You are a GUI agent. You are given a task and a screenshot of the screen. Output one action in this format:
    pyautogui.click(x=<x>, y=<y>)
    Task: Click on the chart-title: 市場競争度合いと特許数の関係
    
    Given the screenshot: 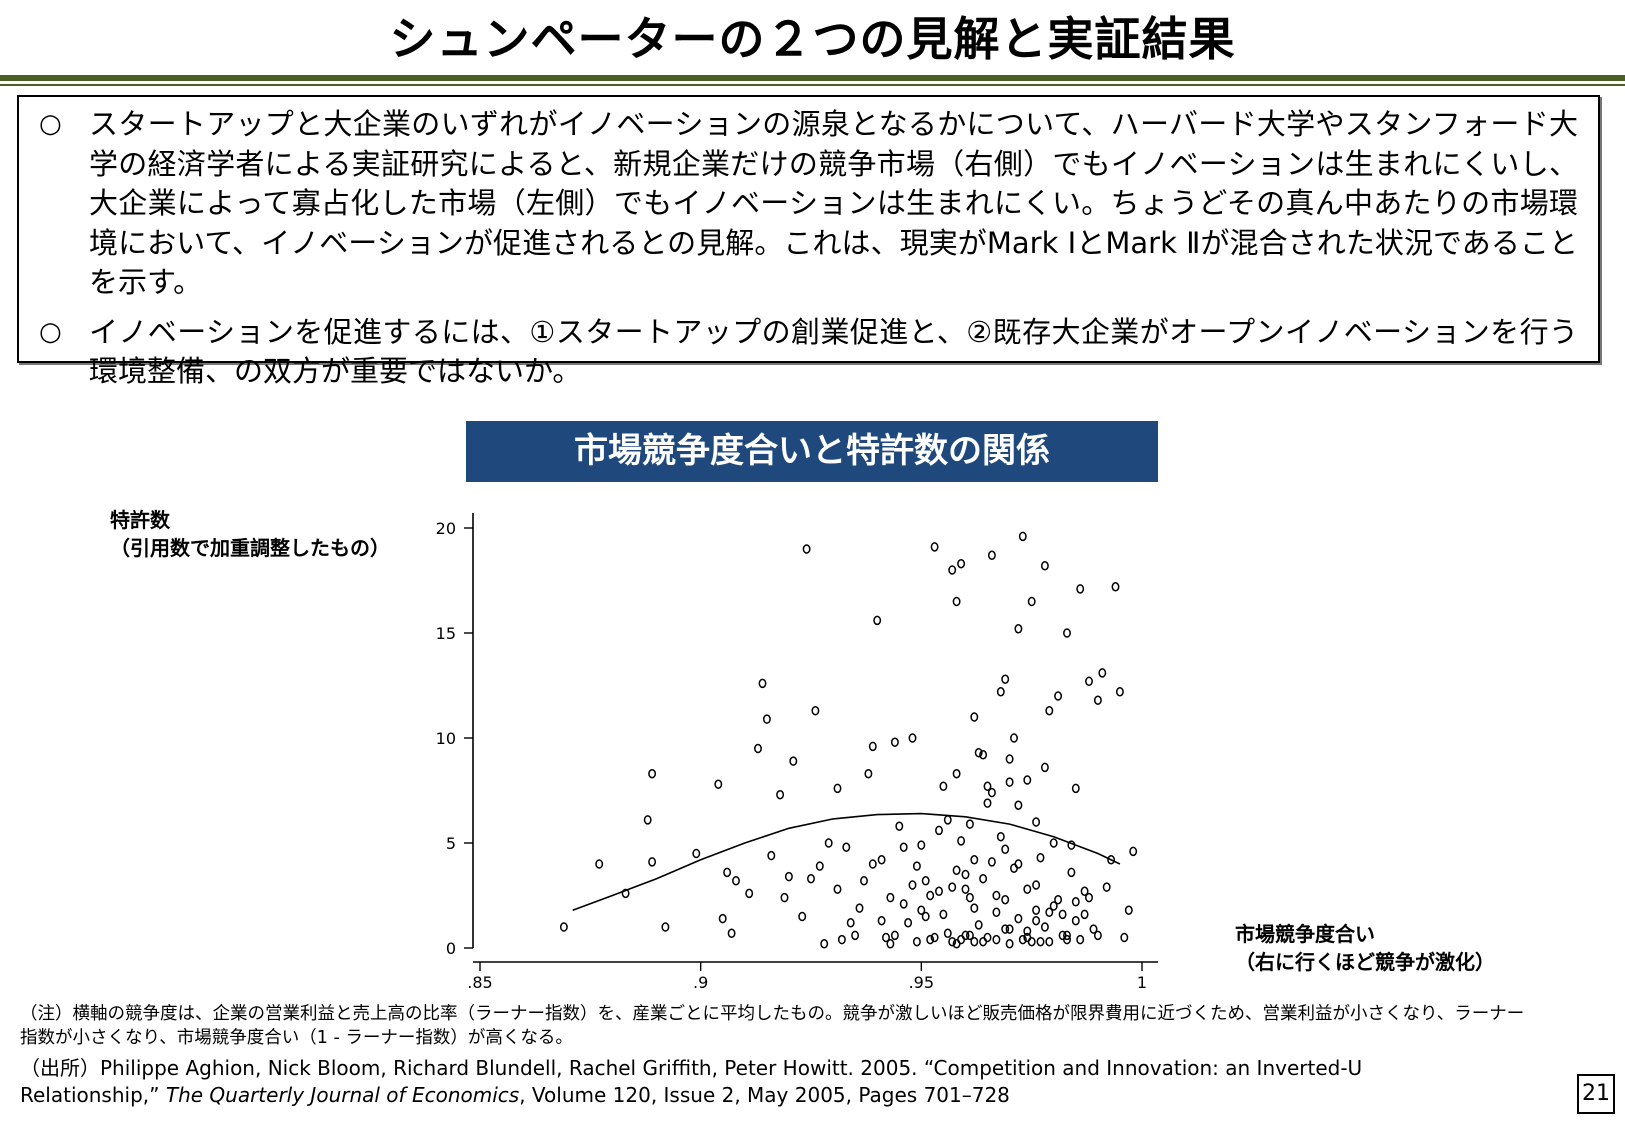 What is the action you would take?
    pyautogui.click(x=812, y=451)
    